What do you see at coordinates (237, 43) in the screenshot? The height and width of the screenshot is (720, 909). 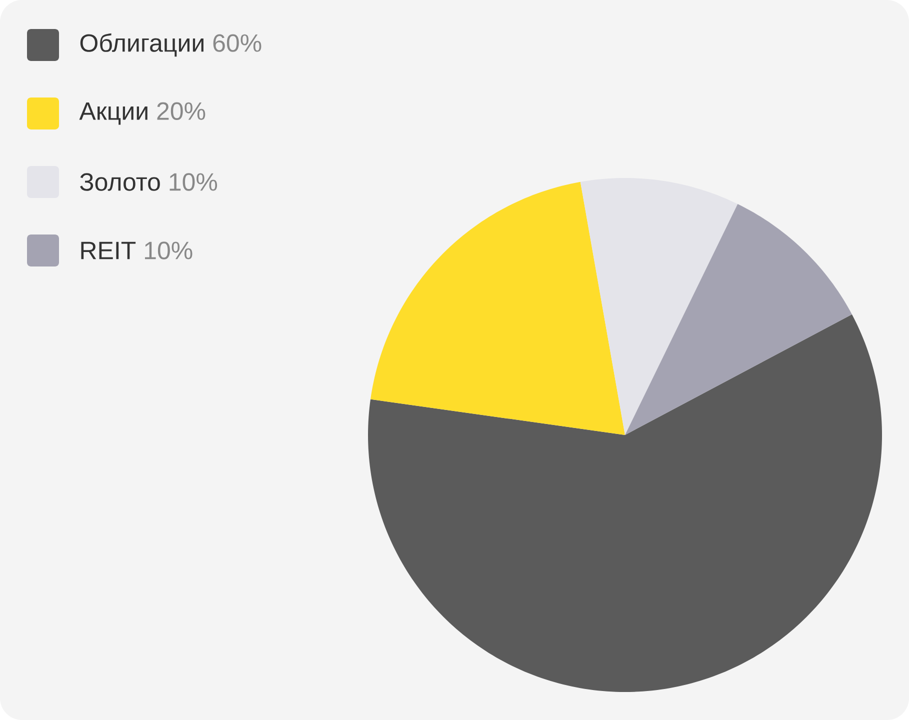 I see `data-label: 60%` at bounding box center [237, 43].